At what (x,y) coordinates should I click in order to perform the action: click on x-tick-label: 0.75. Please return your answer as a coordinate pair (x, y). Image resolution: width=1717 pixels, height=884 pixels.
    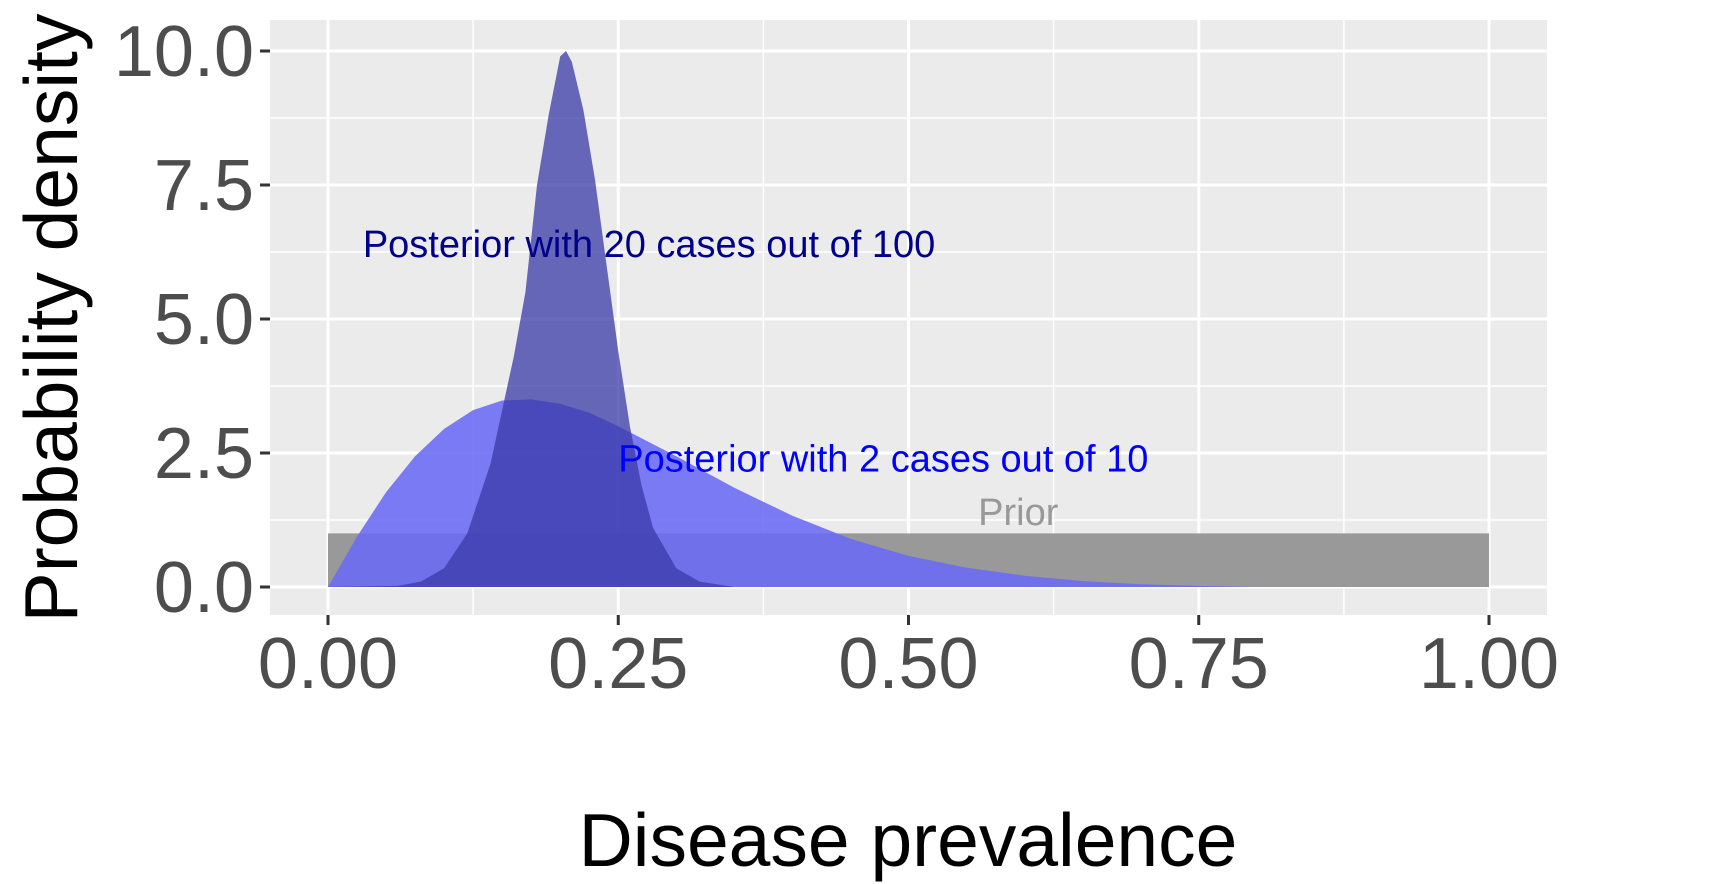
    Looking at the image, I should click on (1199, 664).